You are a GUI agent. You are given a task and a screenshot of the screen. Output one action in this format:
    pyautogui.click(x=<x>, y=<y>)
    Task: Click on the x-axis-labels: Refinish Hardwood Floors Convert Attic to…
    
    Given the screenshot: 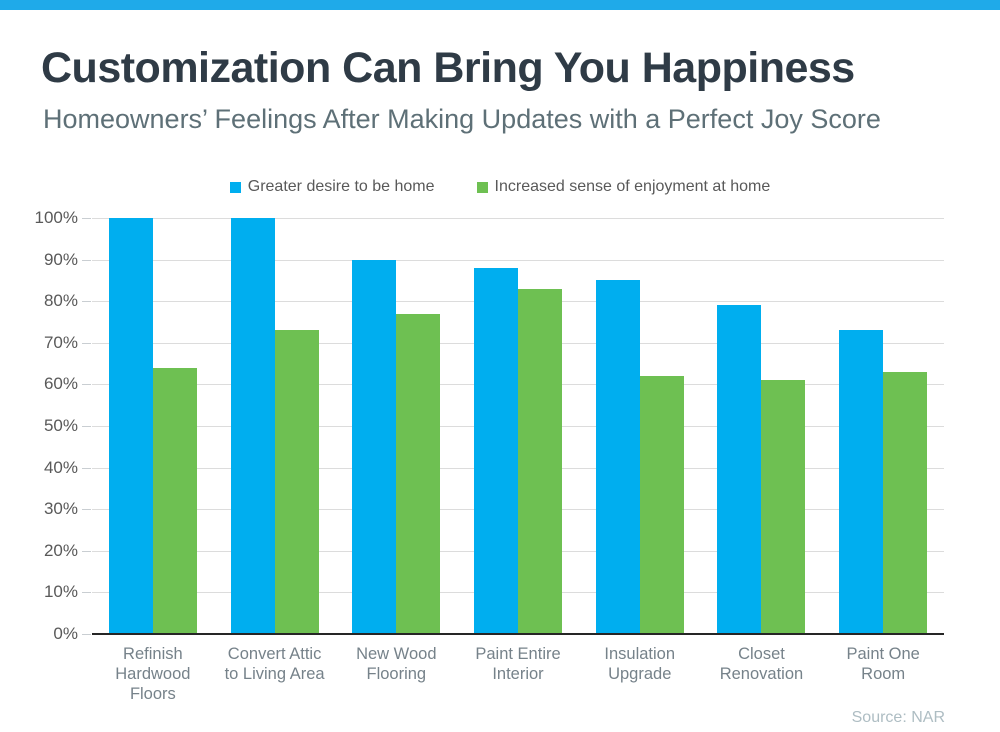 What is the action you would take?
    pyautogui.click(x=518, y=674)
    